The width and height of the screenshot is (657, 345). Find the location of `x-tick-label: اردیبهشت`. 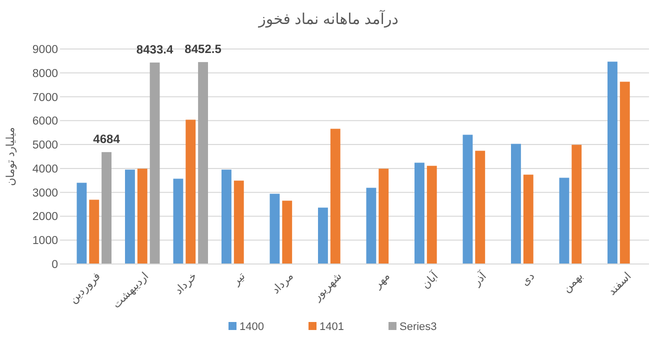

x-tick-label: اردیبهشت is located at coordinates (131, 290).